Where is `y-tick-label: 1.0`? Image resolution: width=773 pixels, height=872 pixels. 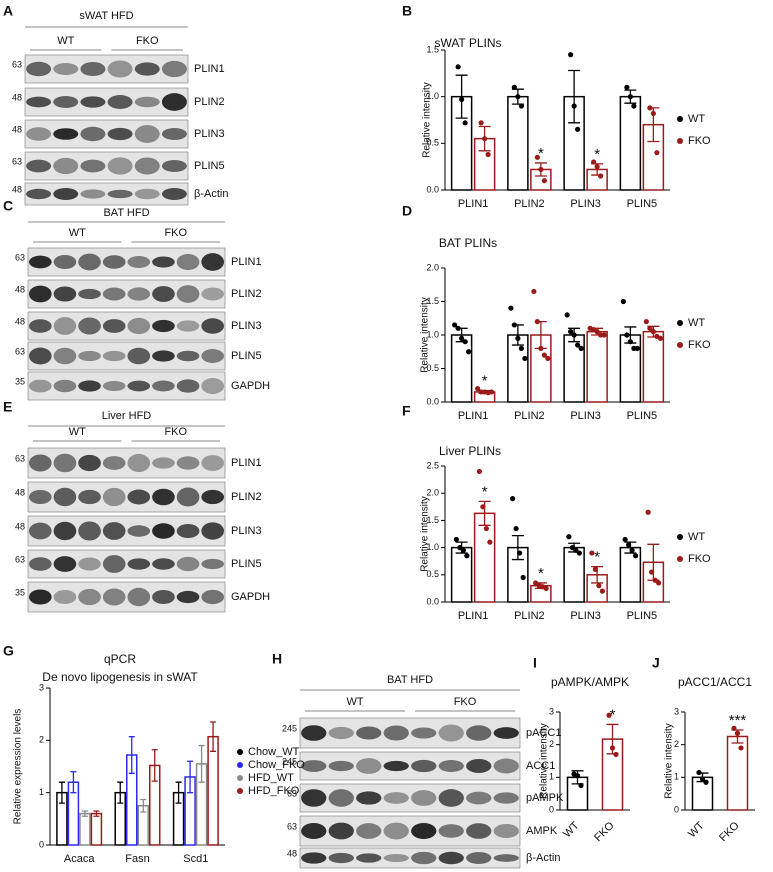
y-tick-label: 1.0 is located at coordinates (432, 547).